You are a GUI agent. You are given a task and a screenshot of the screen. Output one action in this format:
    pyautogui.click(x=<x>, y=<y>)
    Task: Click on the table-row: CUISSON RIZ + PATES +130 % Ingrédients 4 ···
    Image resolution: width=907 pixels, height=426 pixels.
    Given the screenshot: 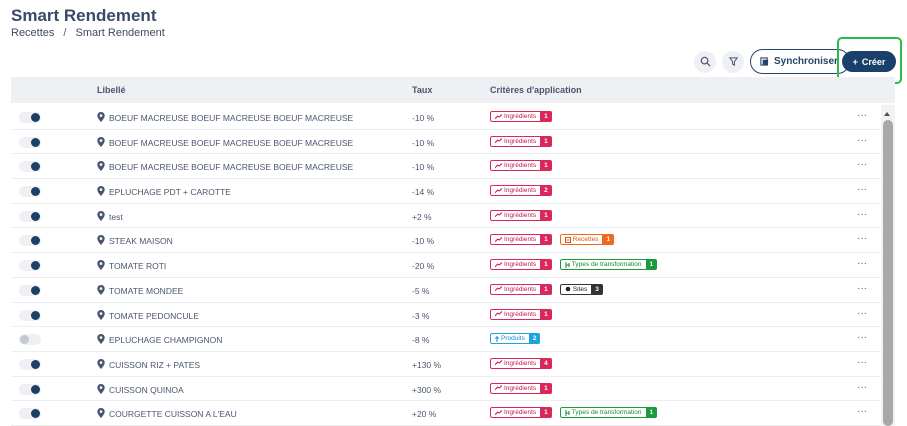 What is the action you would take?
    pyautogui.click(x=446, y=364)
    